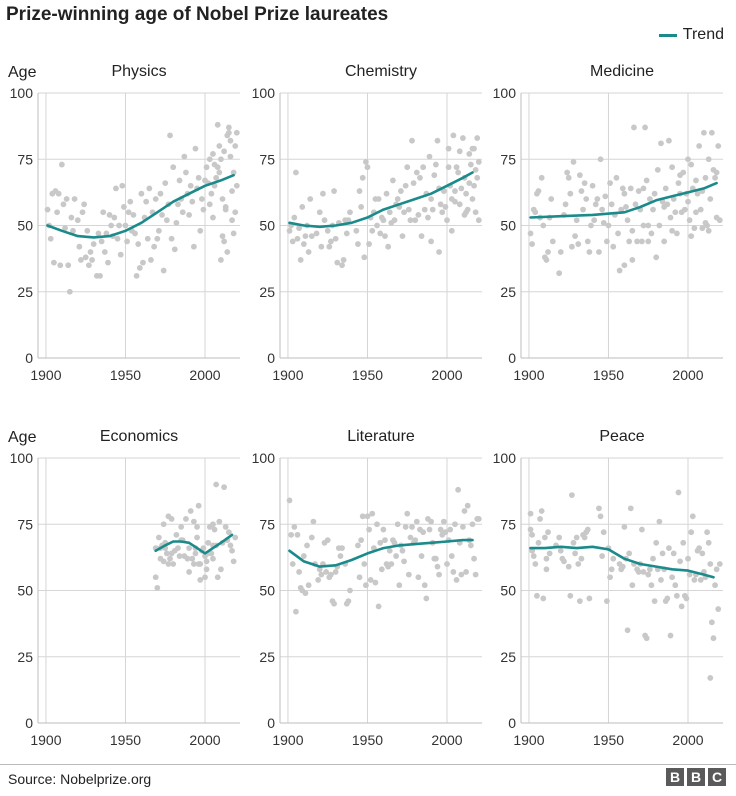 The width and height of the screenshot is (736, 796). What do you see at coordinates (271, 358) in the screenshot?
I see `chemistry-y-tick-label: 0` at bounding box center [271, 358].